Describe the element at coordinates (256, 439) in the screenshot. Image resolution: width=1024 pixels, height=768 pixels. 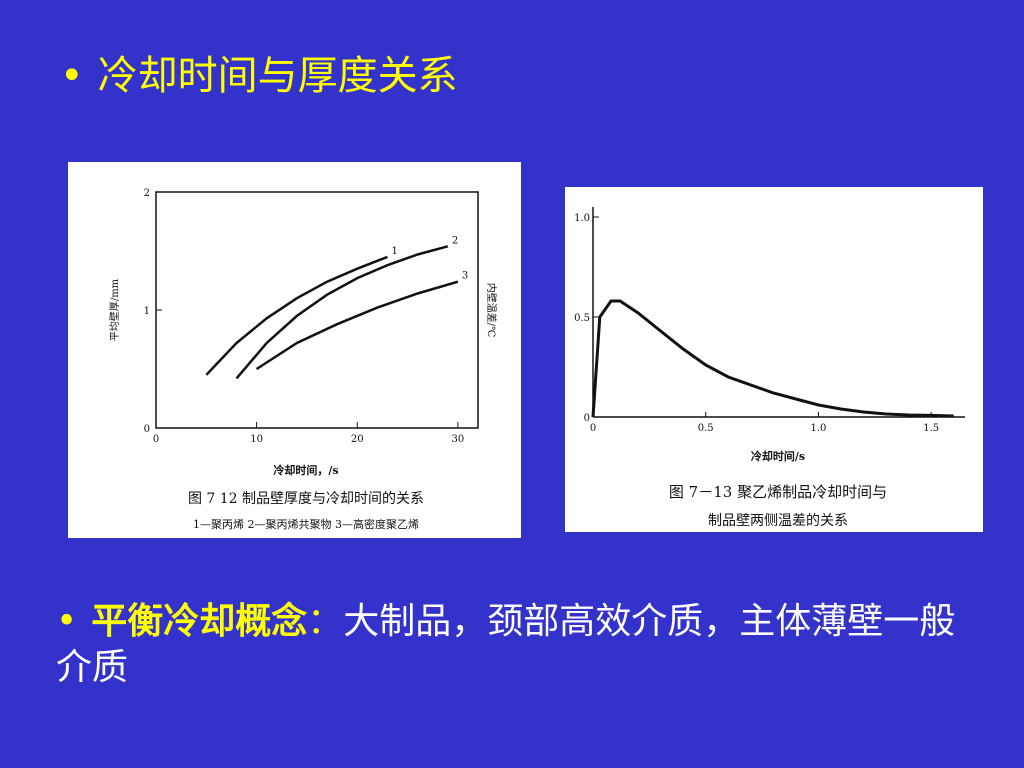
I see `x-tick-label: 10` at that location.